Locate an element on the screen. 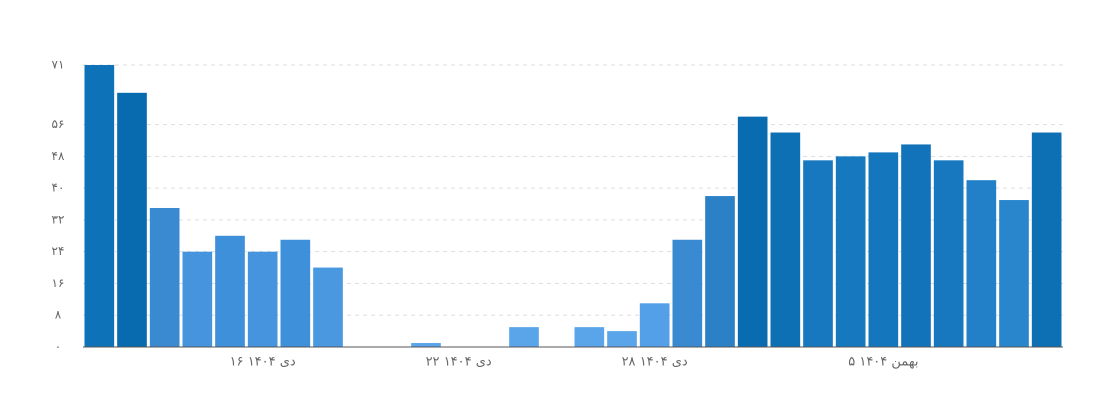  y-tick-label: ۵۶ is located at coordinates (58, 124).